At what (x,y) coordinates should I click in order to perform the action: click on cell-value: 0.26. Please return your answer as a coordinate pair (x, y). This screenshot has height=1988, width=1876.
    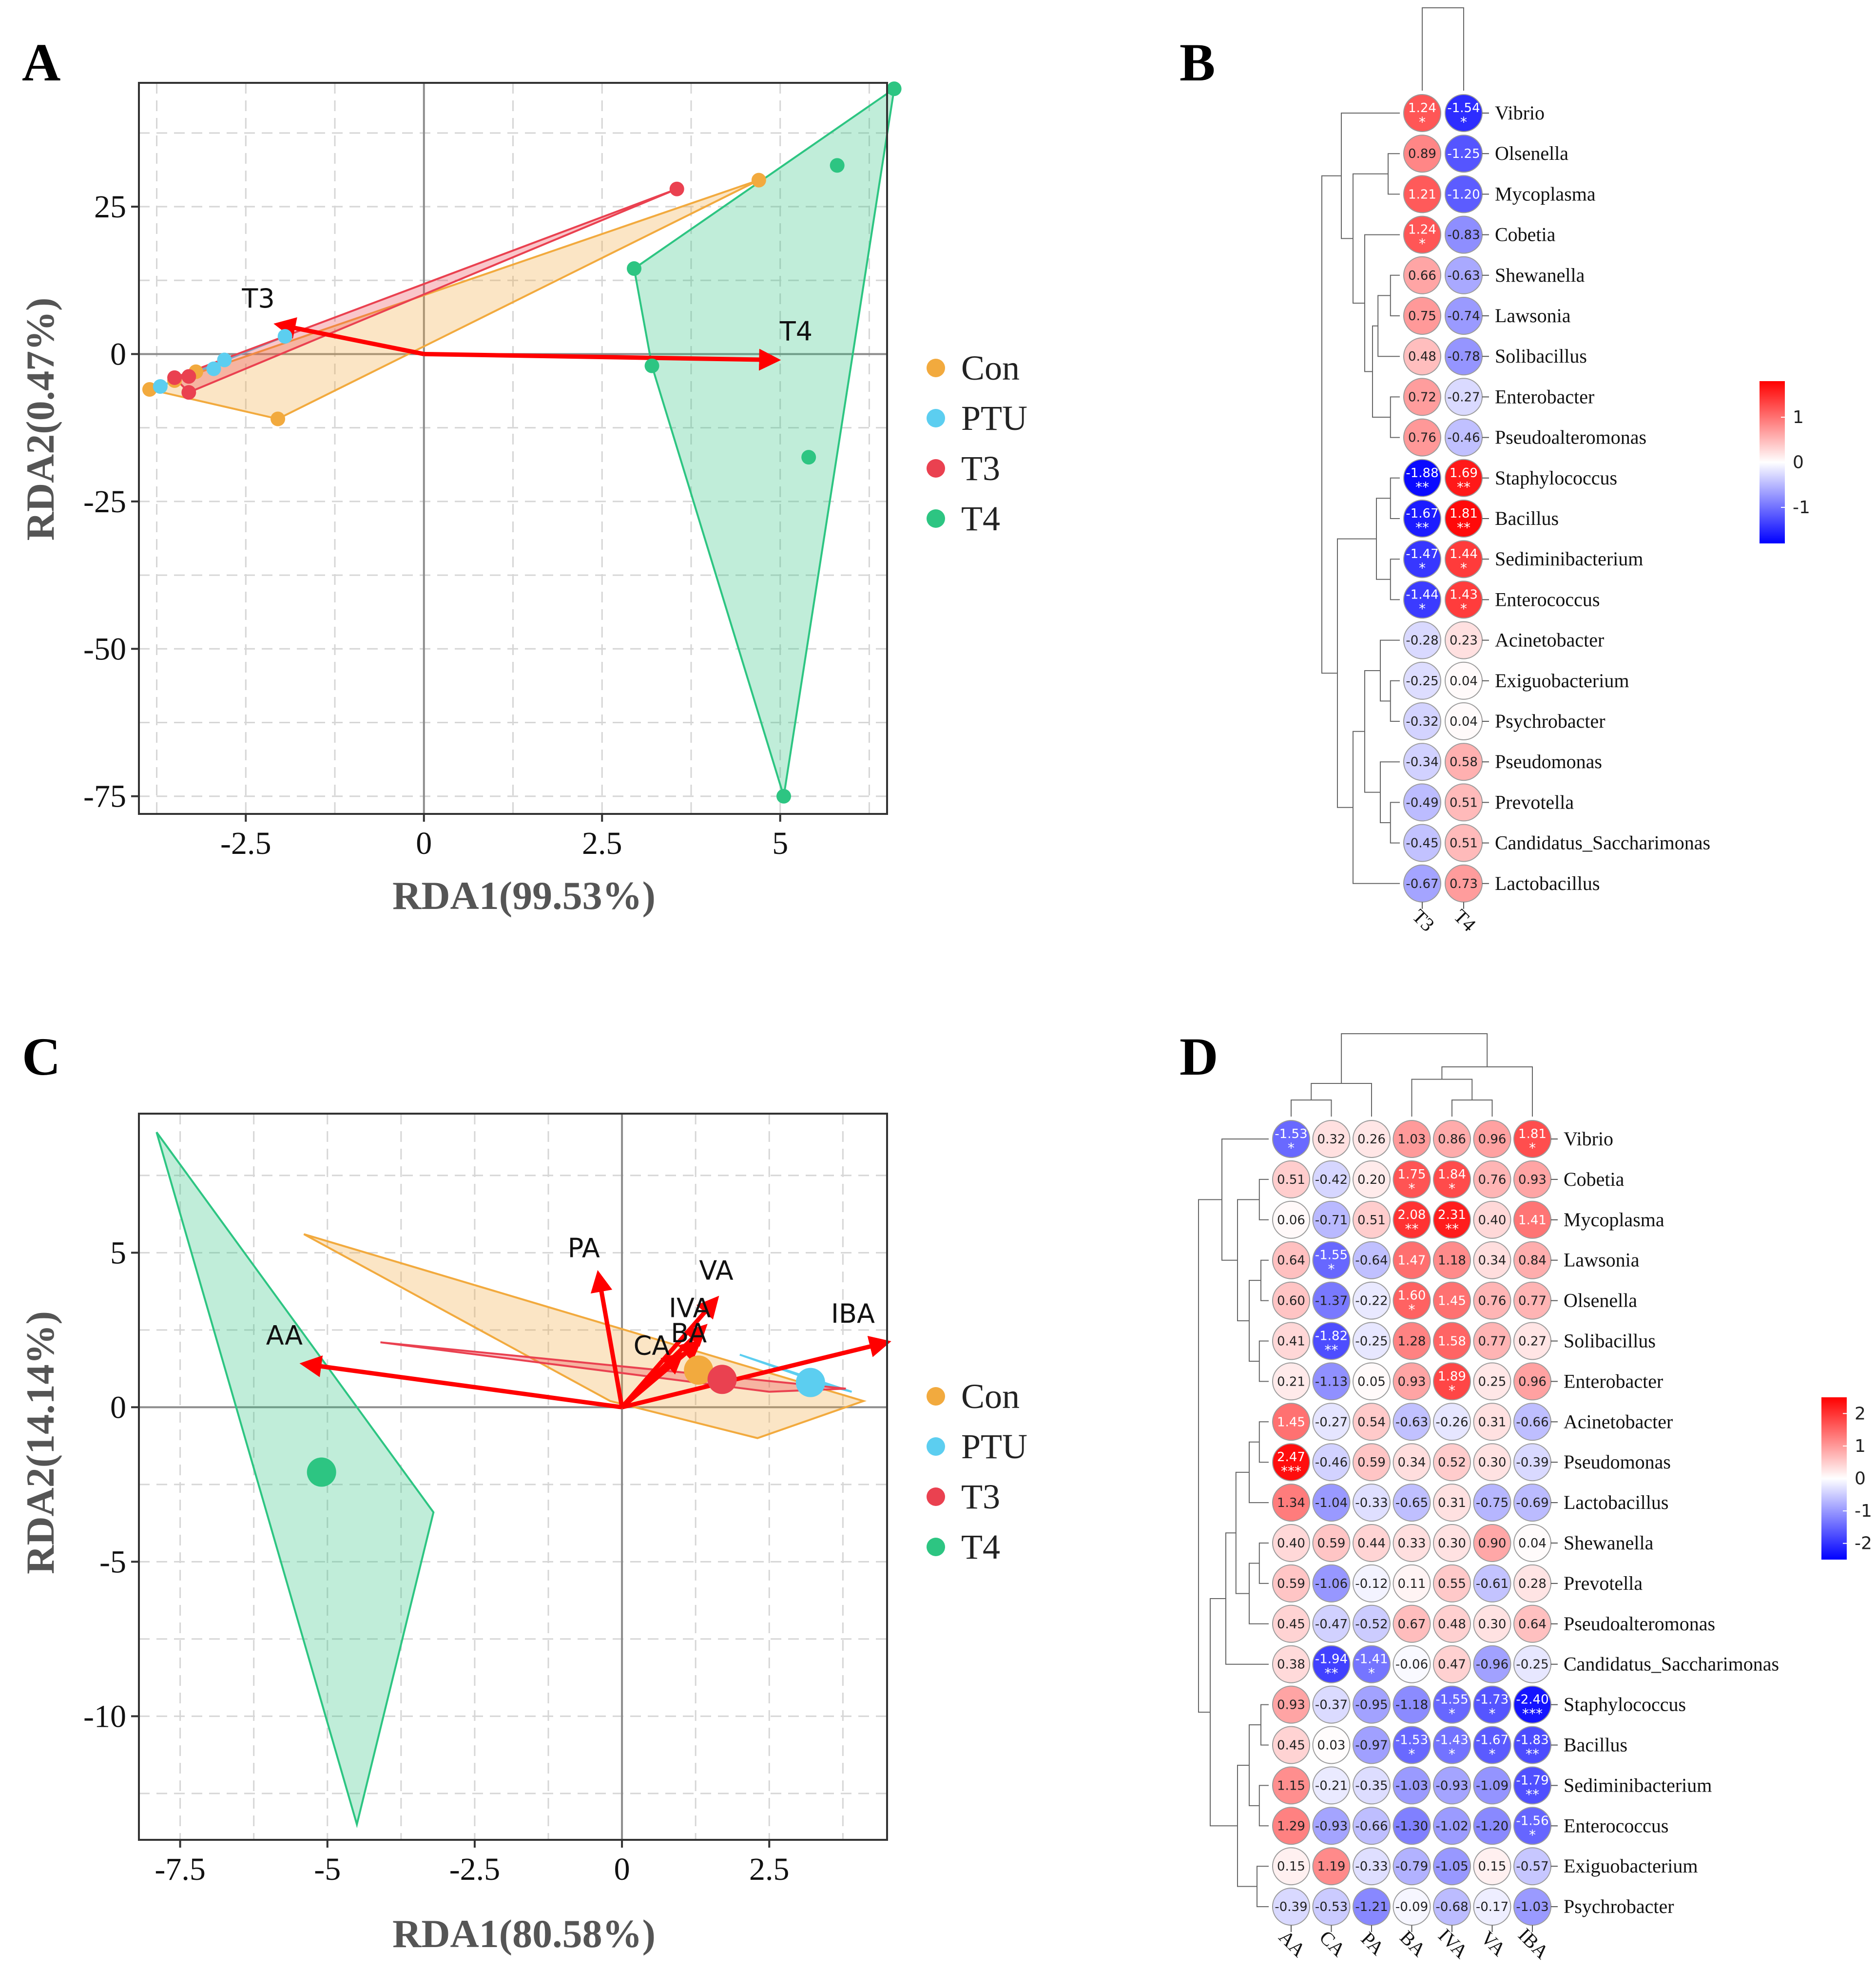
    Looking at the image, I should click on (1372, 1139).